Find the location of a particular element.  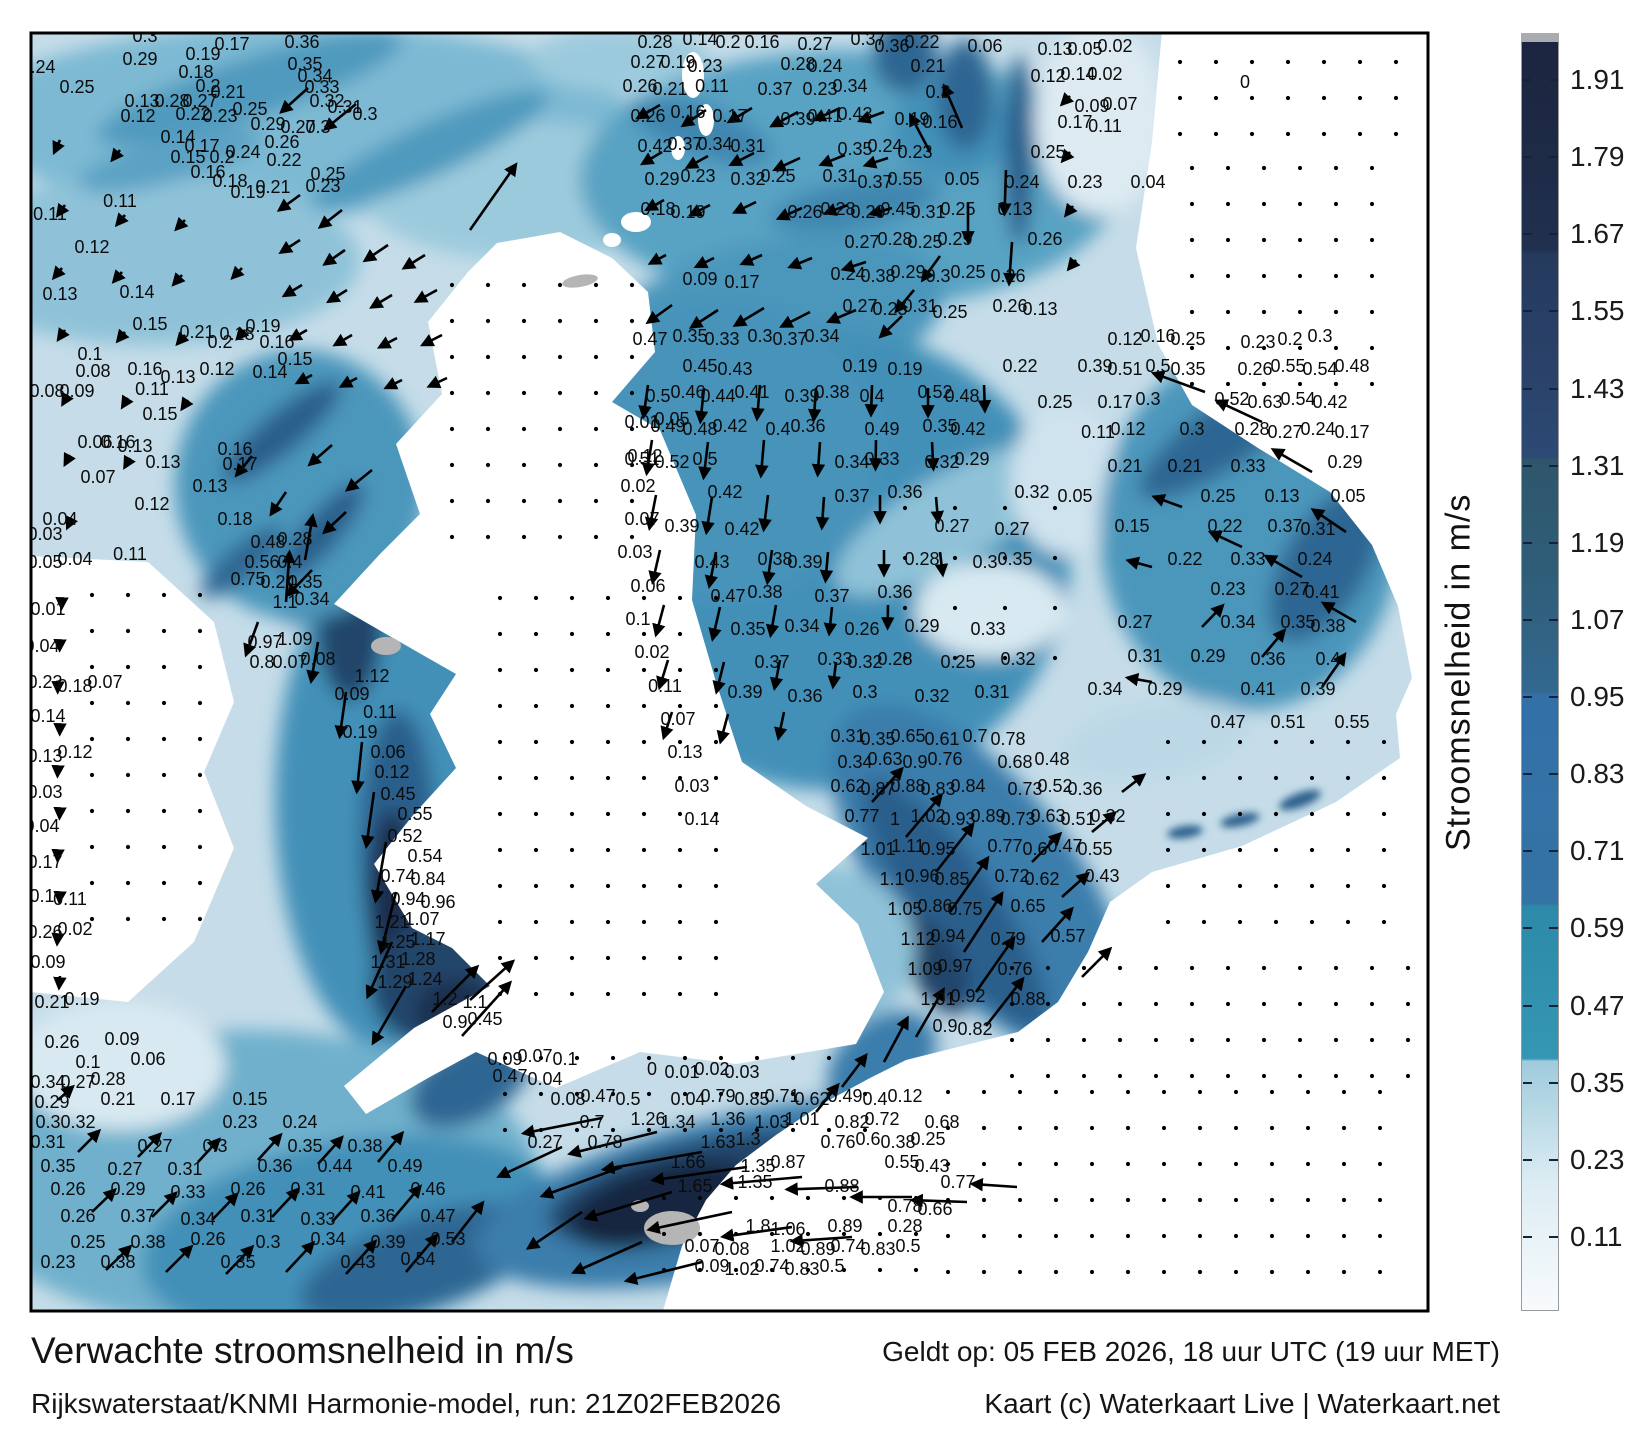

svg-text: 0.34 is located at coordinates (714, 144).